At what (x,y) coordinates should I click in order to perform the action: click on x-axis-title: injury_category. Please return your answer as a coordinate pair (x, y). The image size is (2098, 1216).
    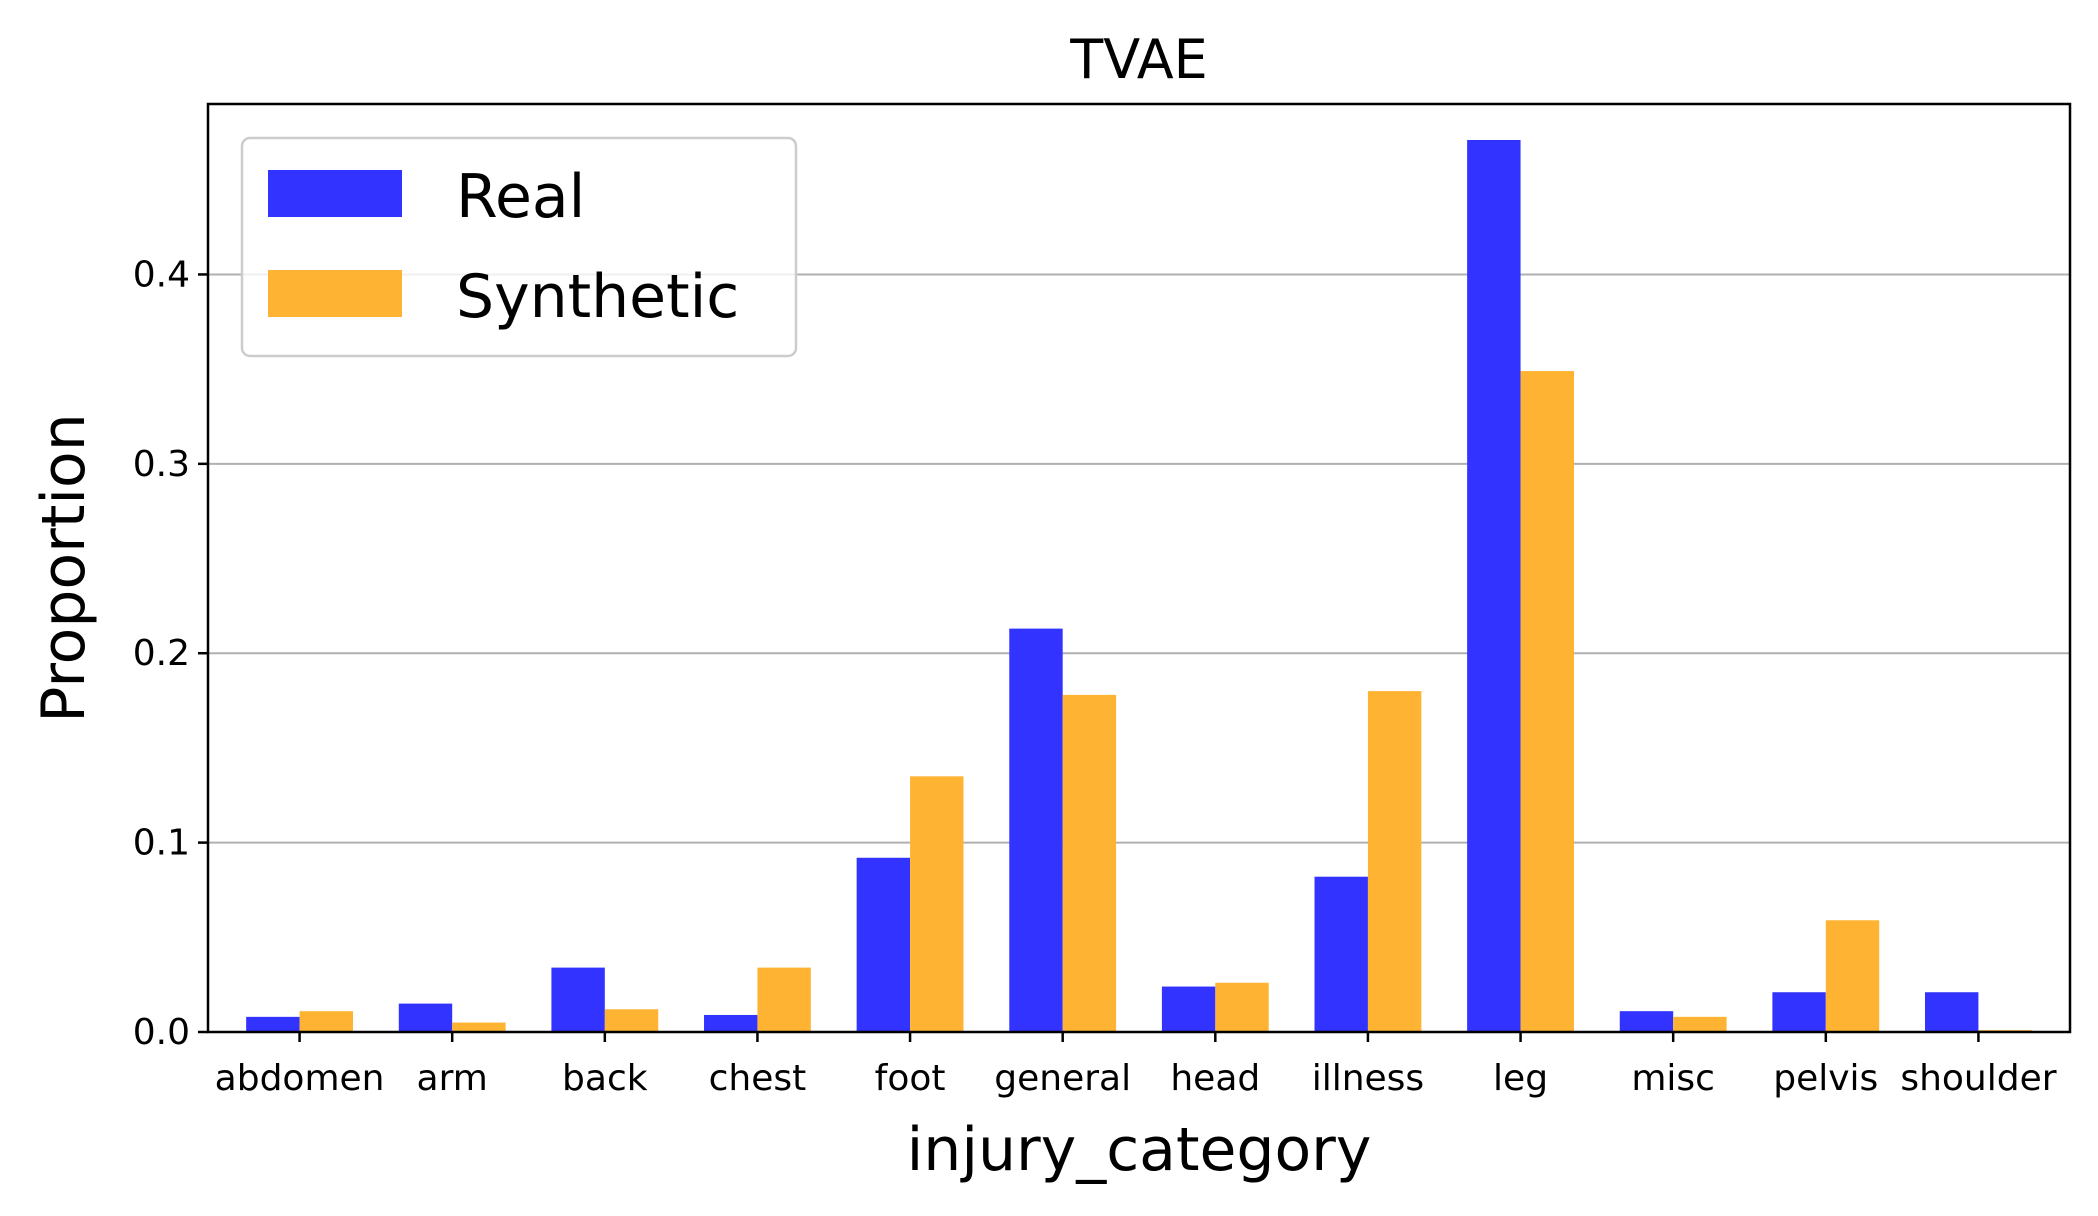
    Looking at the image, I should click on (1139, 1150).